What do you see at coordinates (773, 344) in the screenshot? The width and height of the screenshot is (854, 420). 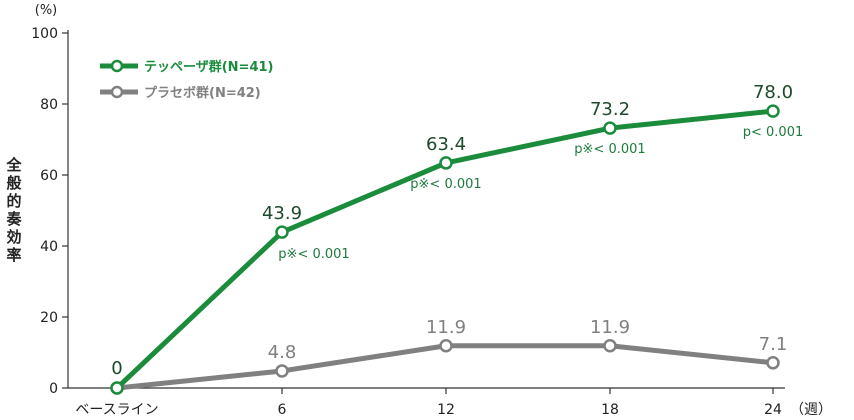 I see `data-label: 7.1` at bounding box center [773, 344].